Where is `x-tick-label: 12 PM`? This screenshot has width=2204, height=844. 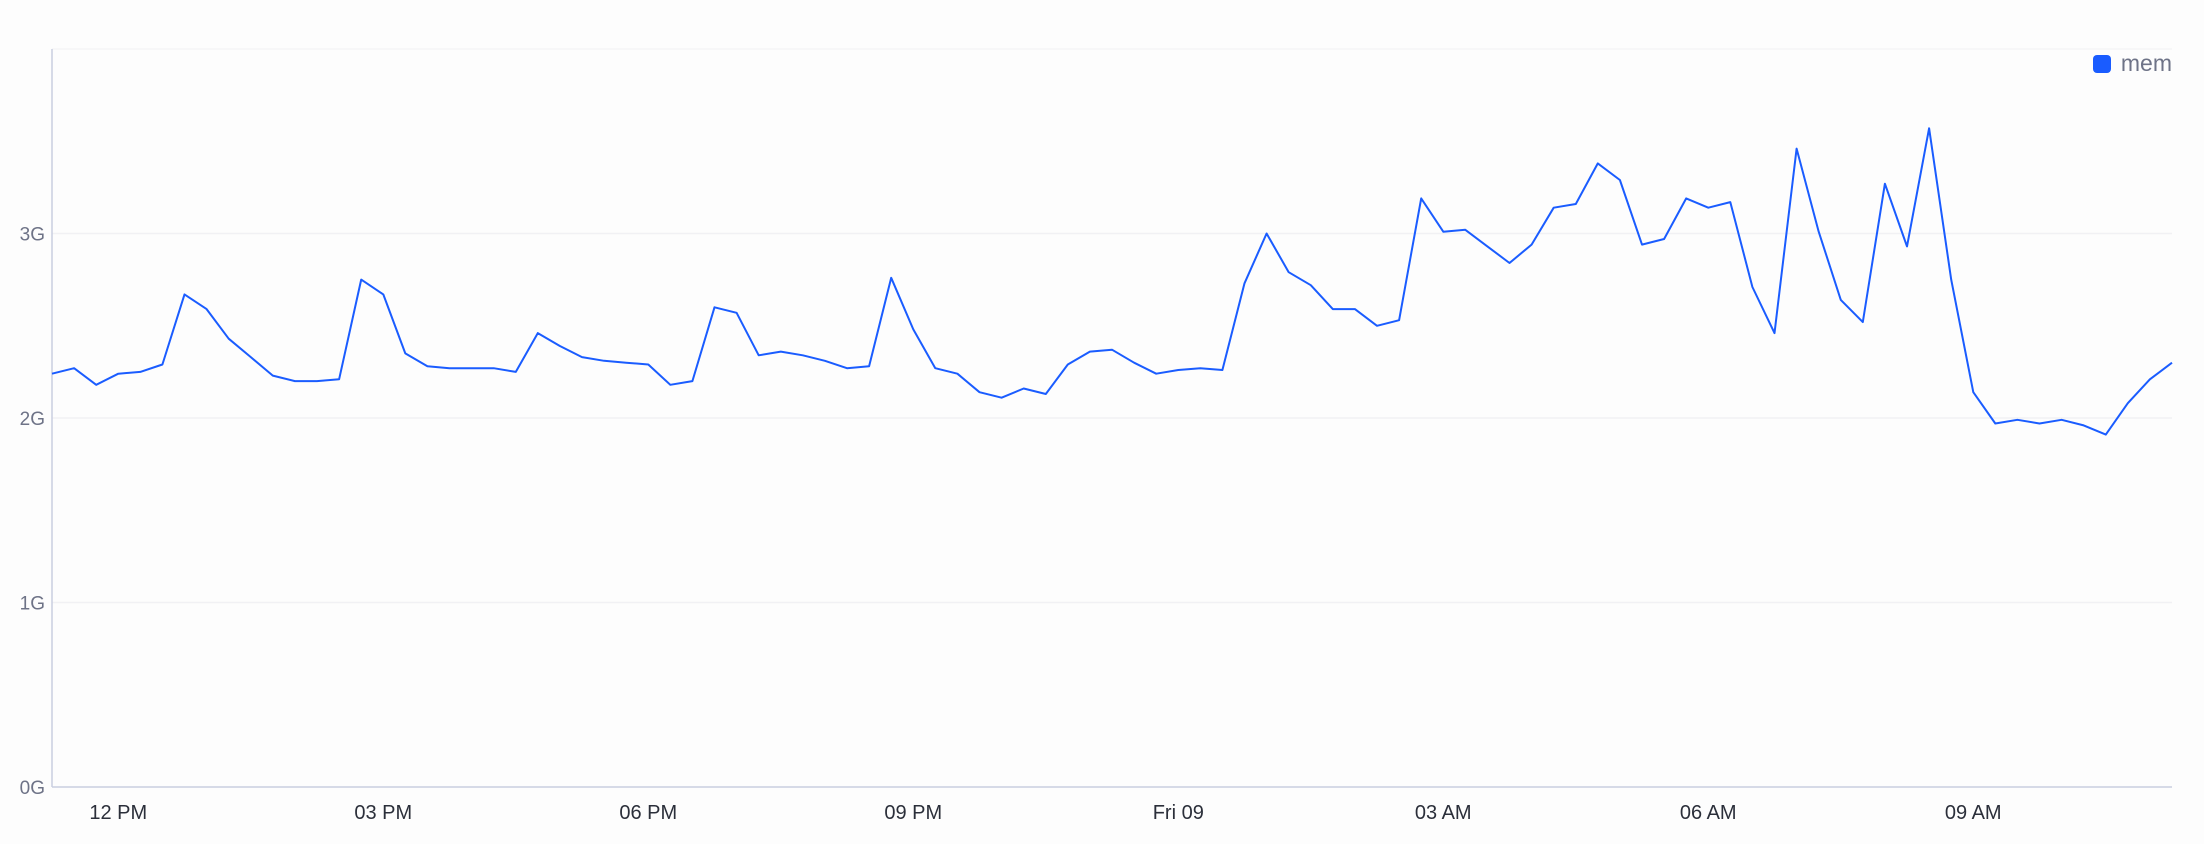
x-tick-label: 12 PM is located at coordinates (118, 813).